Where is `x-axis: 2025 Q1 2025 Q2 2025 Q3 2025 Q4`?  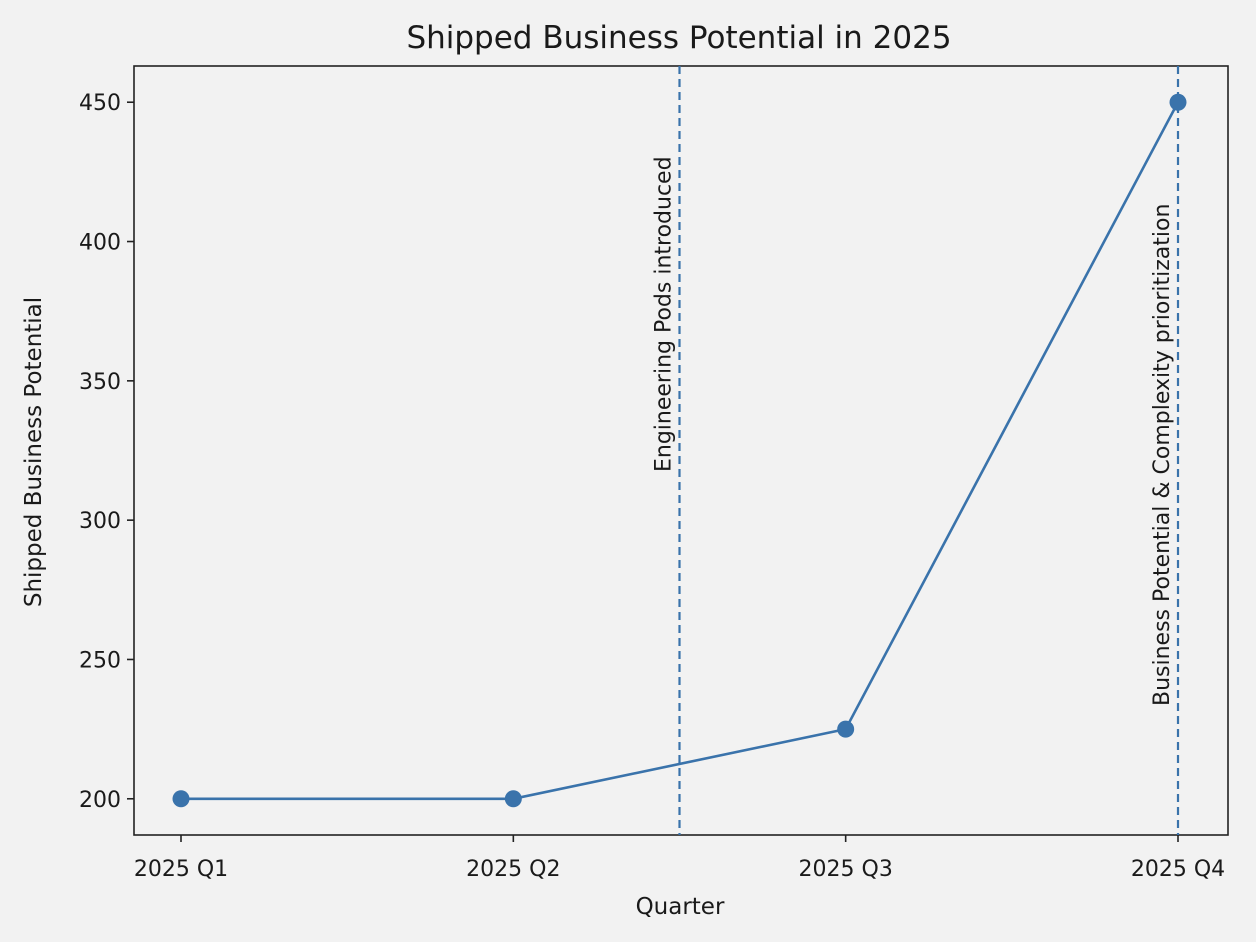 x-axis: 2025 Q1 2025 Q2 2025 Q3 2025 Q4 is located at coordinates (679, 858).